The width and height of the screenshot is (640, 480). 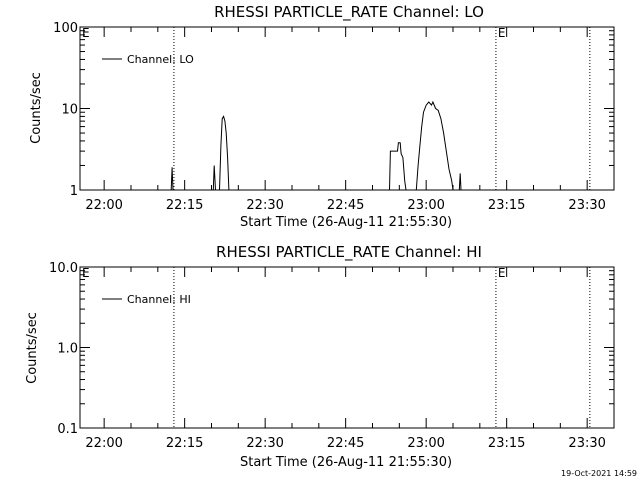 What do you see at coordinates (65, 28) in the screenshot?
I see `y-tick-label: 100` at bounding box center [65, 28].